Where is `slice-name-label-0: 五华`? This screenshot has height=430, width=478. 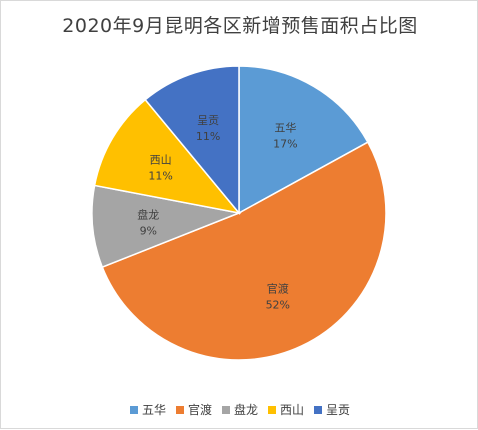 slice-name-label-0: 五华 is located at coordinates (285, 128).